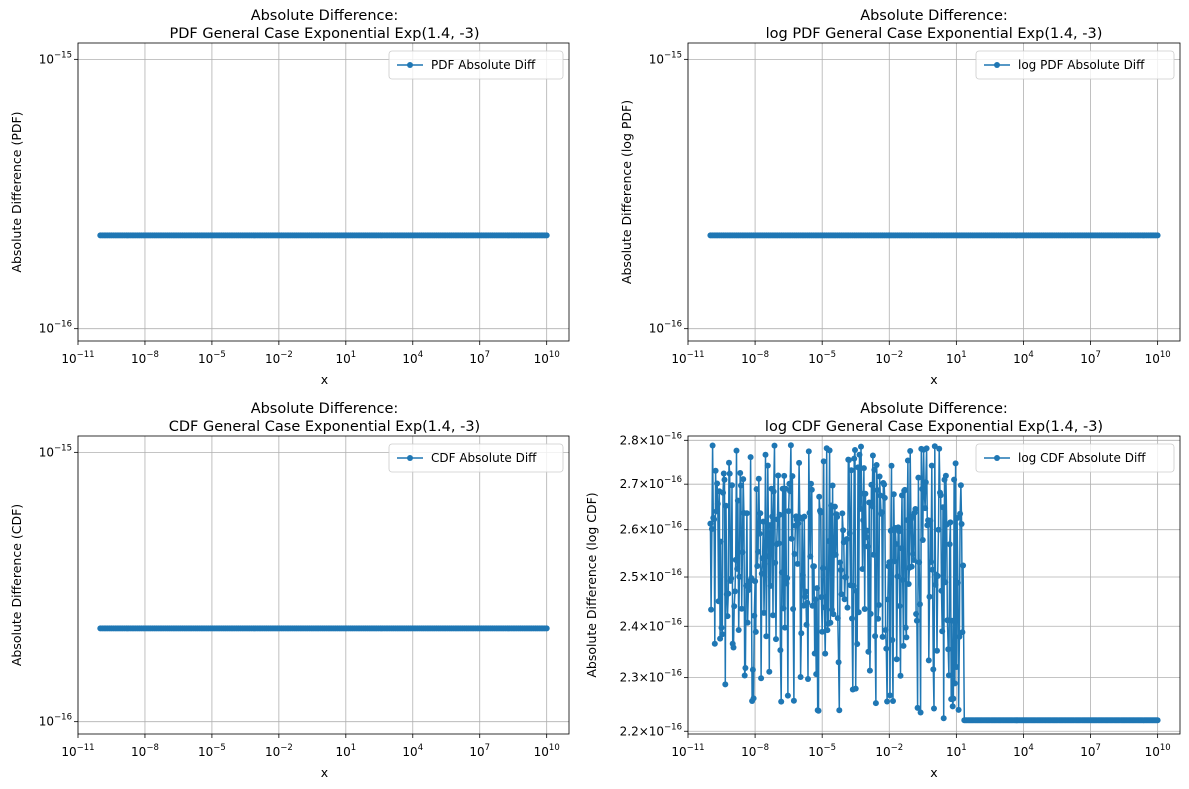 The width and height of the screenshot is (1189, 789). I want to click on legend-box, so click(476, 458).